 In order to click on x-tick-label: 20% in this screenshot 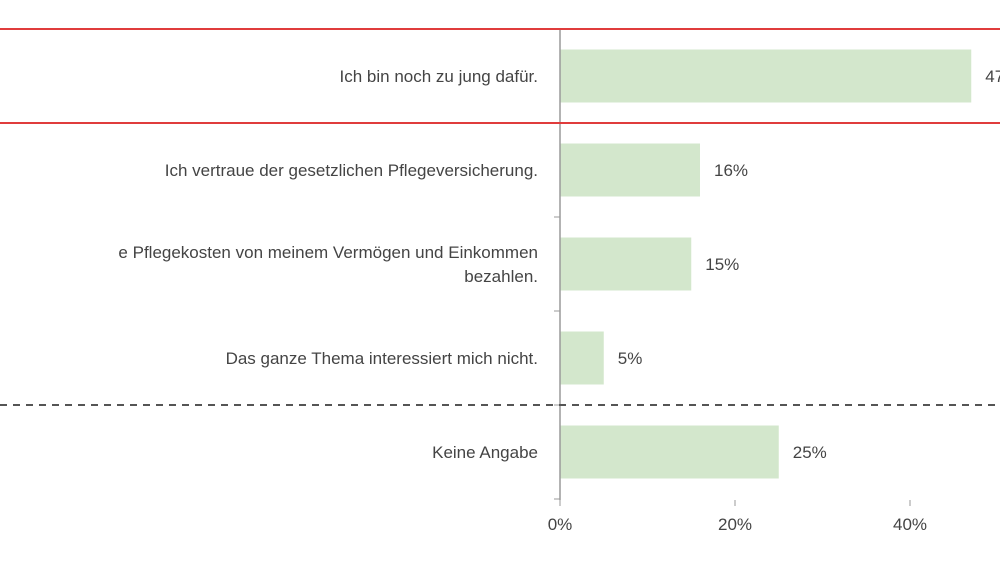, I will do `click(735, 524)`.